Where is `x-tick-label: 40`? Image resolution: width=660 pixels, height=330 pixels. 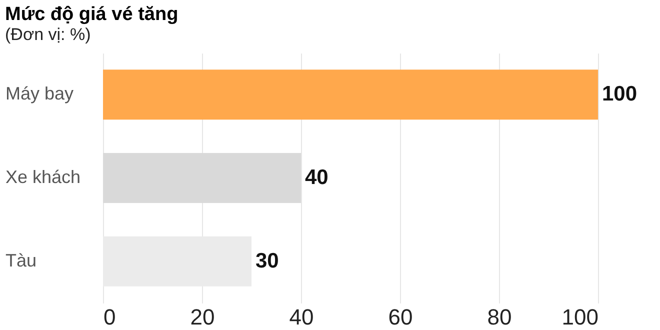
x-tick-label: 40 is located at coordinates (301, 317).